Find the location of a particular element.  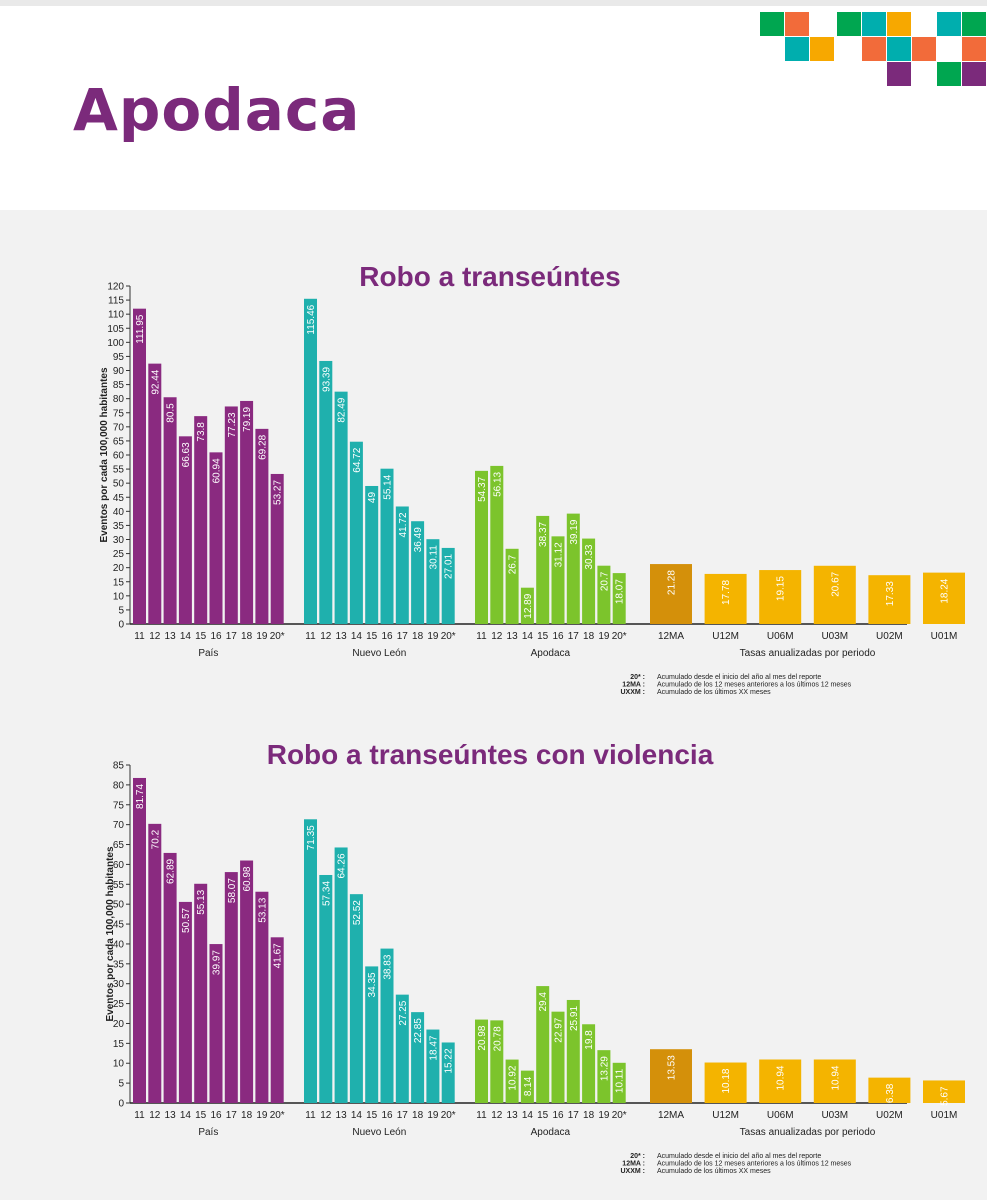

bar-value-label: 15.22 is located at coordinates (449, 1060).